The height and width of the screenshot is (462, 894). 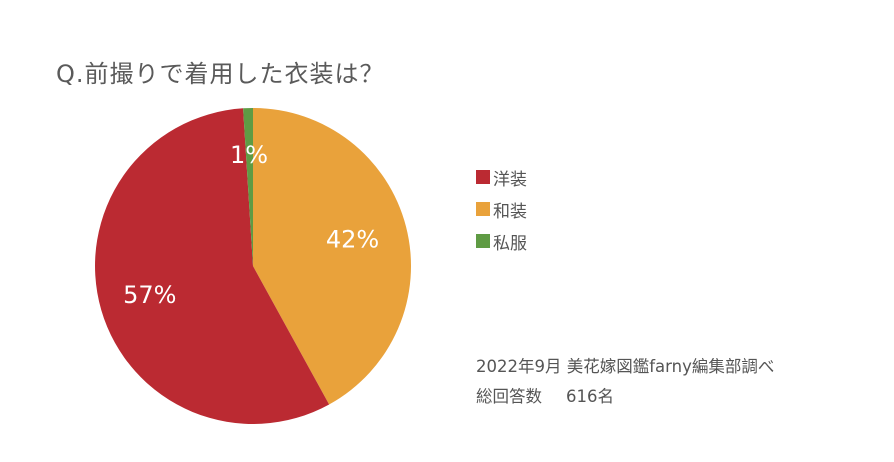 What do you see at coordinates (220, 74) in the screenshot?
I see `chart-title: Q.前撮りで着用した衣装は？` at bounding box center [220, 74].